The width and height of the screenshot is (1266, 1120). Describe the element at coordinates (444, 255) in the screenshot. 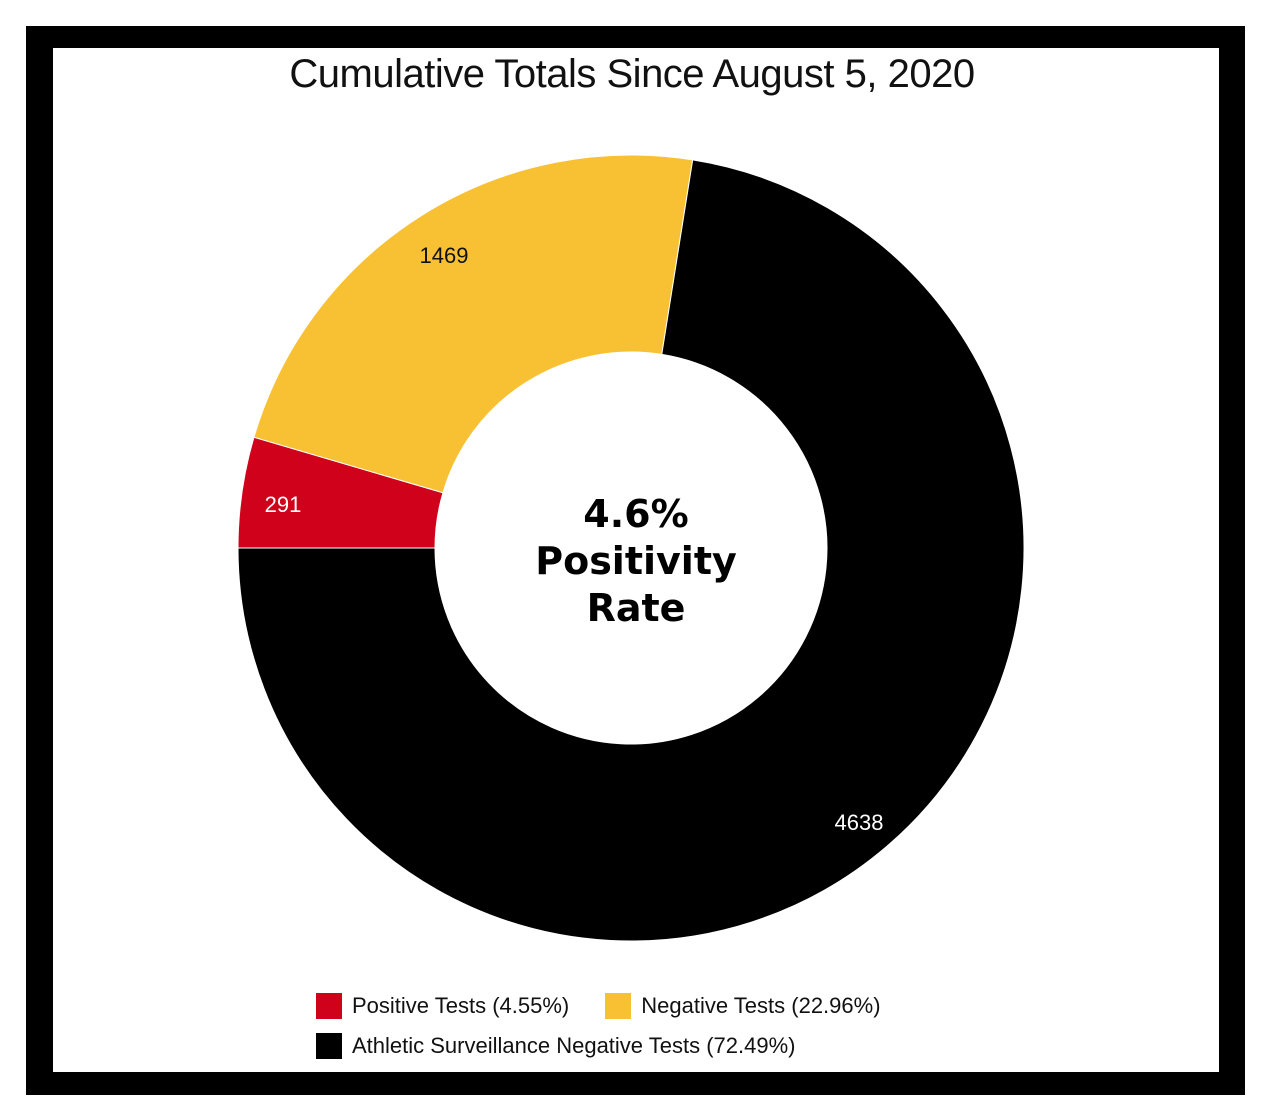

I see `slice-label-negative: 1469` at that location.